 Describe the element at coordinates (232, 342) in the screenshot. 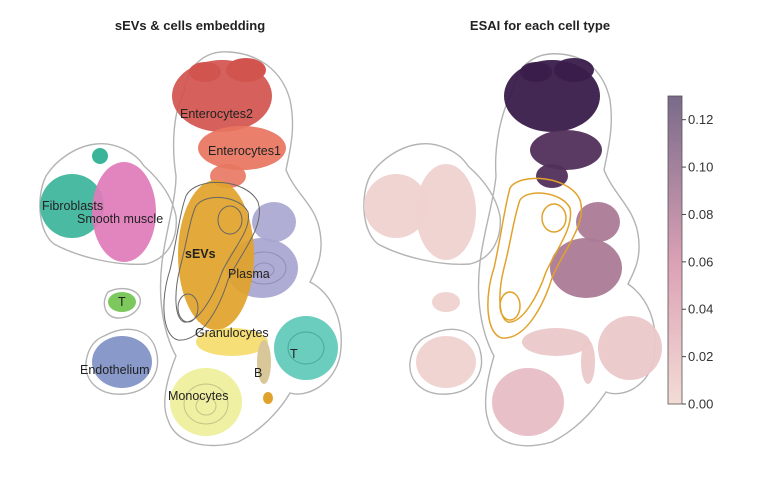

I see `cluster-granulocytes` at that location.